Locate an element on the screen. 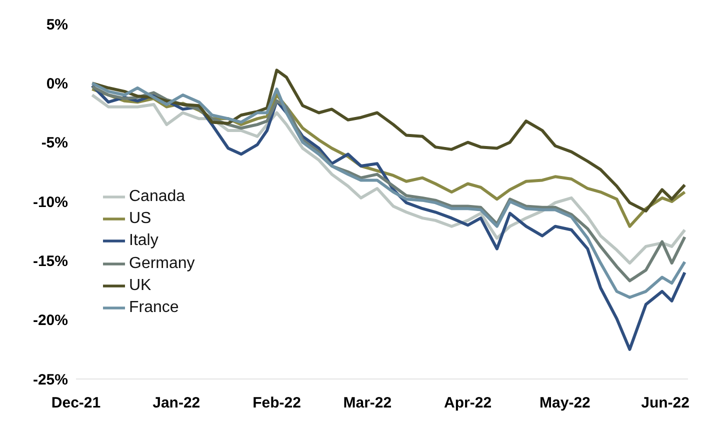 The image size is (720, 434). y-tick-label: -20% is located at coordinates (50, 321).